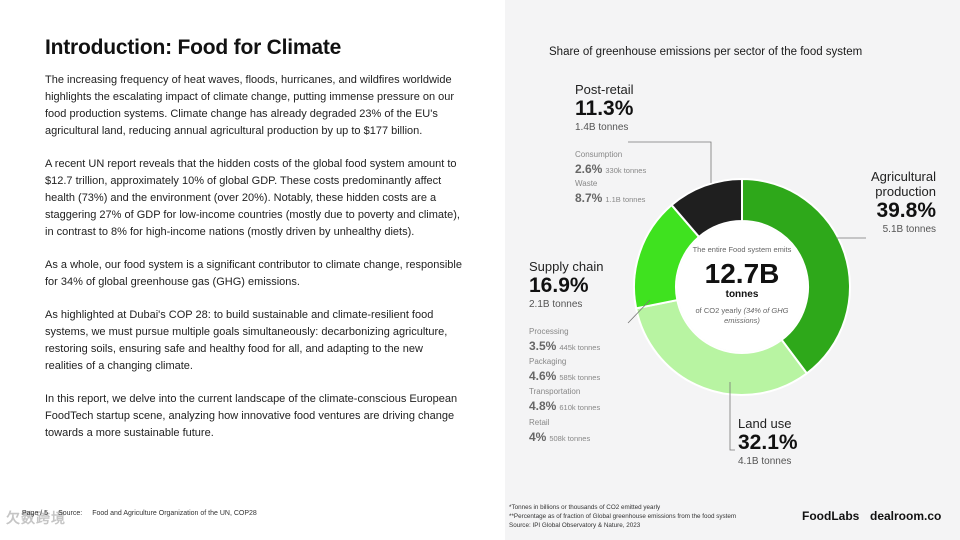  I want to click on post-retail-pct: 11.3%, so click(604, 108).